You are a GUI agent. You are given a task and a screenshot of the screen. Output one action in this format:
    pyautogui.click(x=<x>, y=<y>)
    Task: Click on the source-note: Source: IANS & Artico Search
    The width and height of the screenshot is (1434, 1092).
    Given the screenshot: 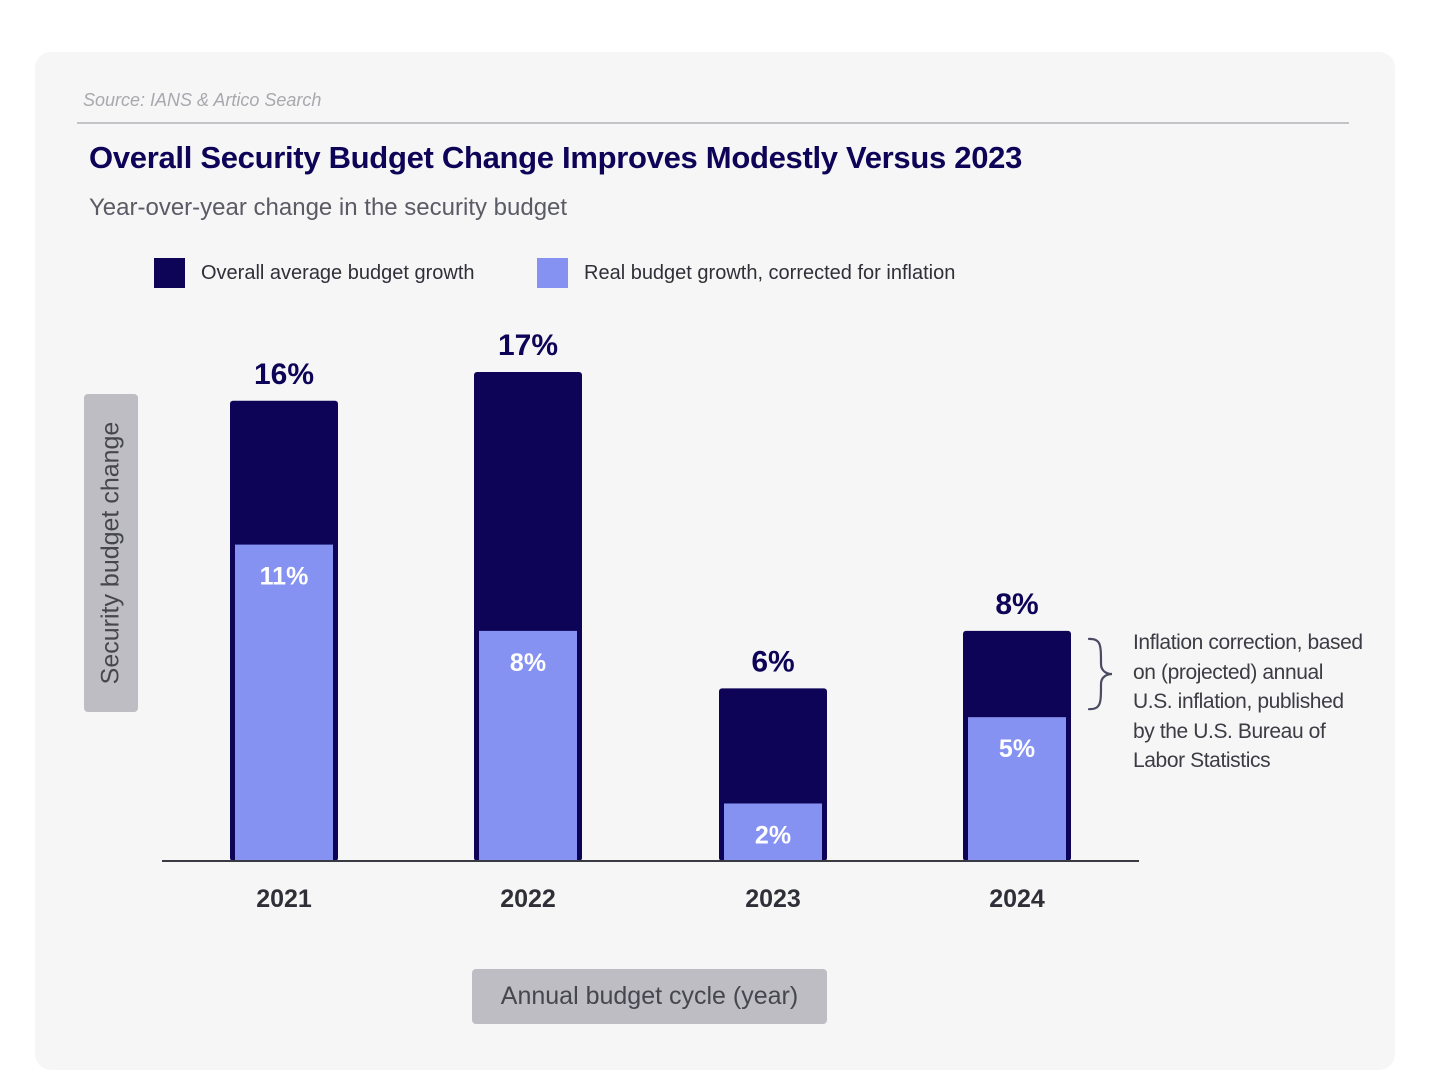 What is the action you would take?
    pyautogui.click(x=202, y=100)
    